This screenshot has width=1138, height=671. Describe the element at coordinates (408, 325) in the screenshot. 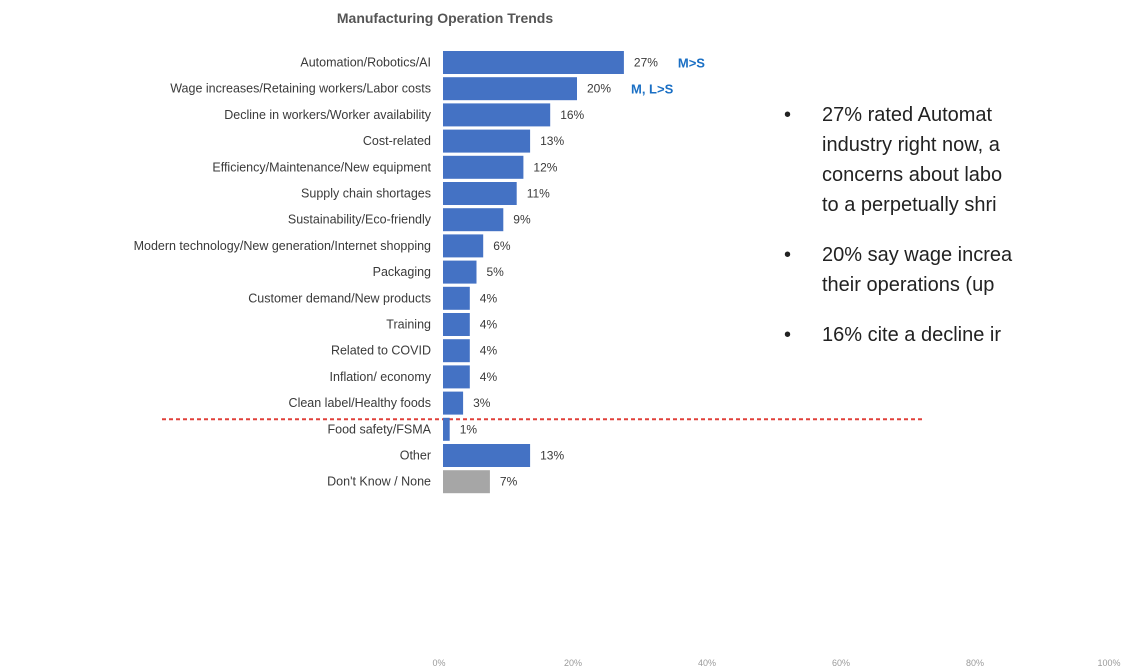

I see `category-label: Training` at that location.